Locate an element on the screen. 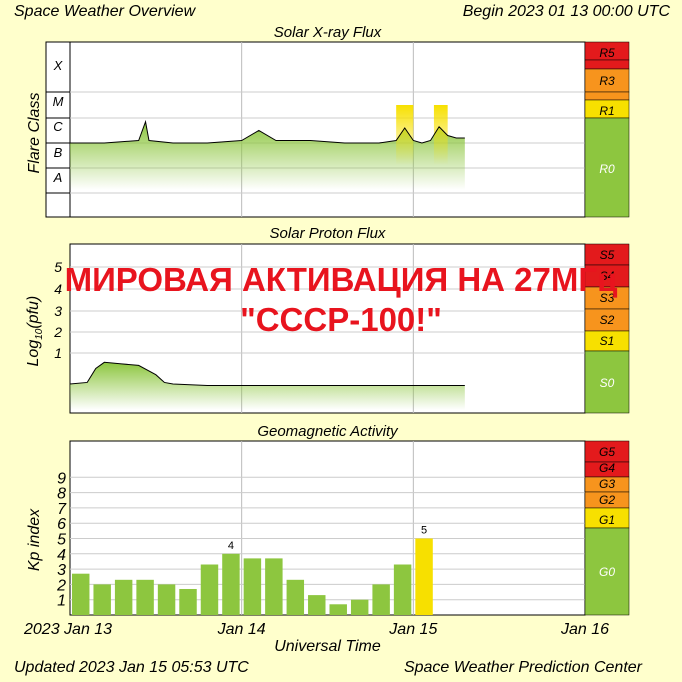 This screenshot has width=682, height=682. proton-title: Solar Proton Flux is located at coordinates (327, 233).